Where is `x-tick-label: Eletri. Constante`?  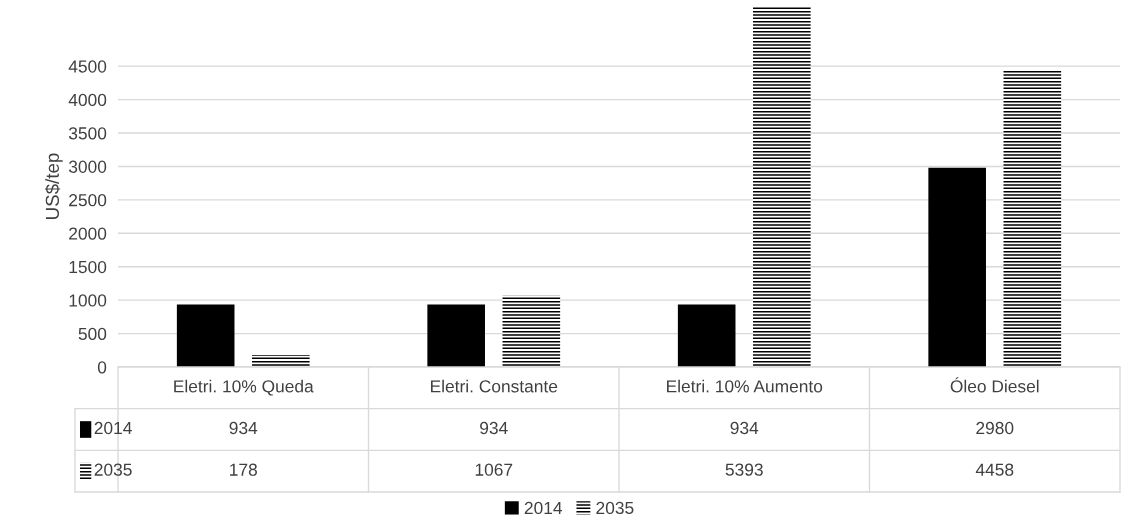 x-tick-label: Eletri. Constante is located at coordinates (494, 386).